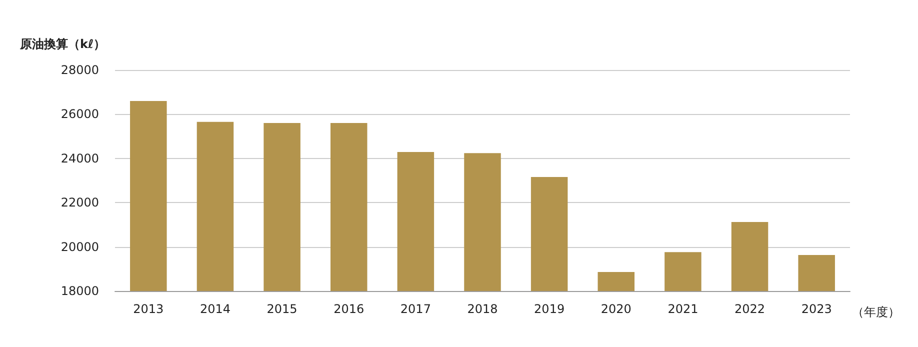  What do you see at coordinates (349, 309) in the screenshot?
I see `x-tick-label: 2016` at bounding box center [349, 309].